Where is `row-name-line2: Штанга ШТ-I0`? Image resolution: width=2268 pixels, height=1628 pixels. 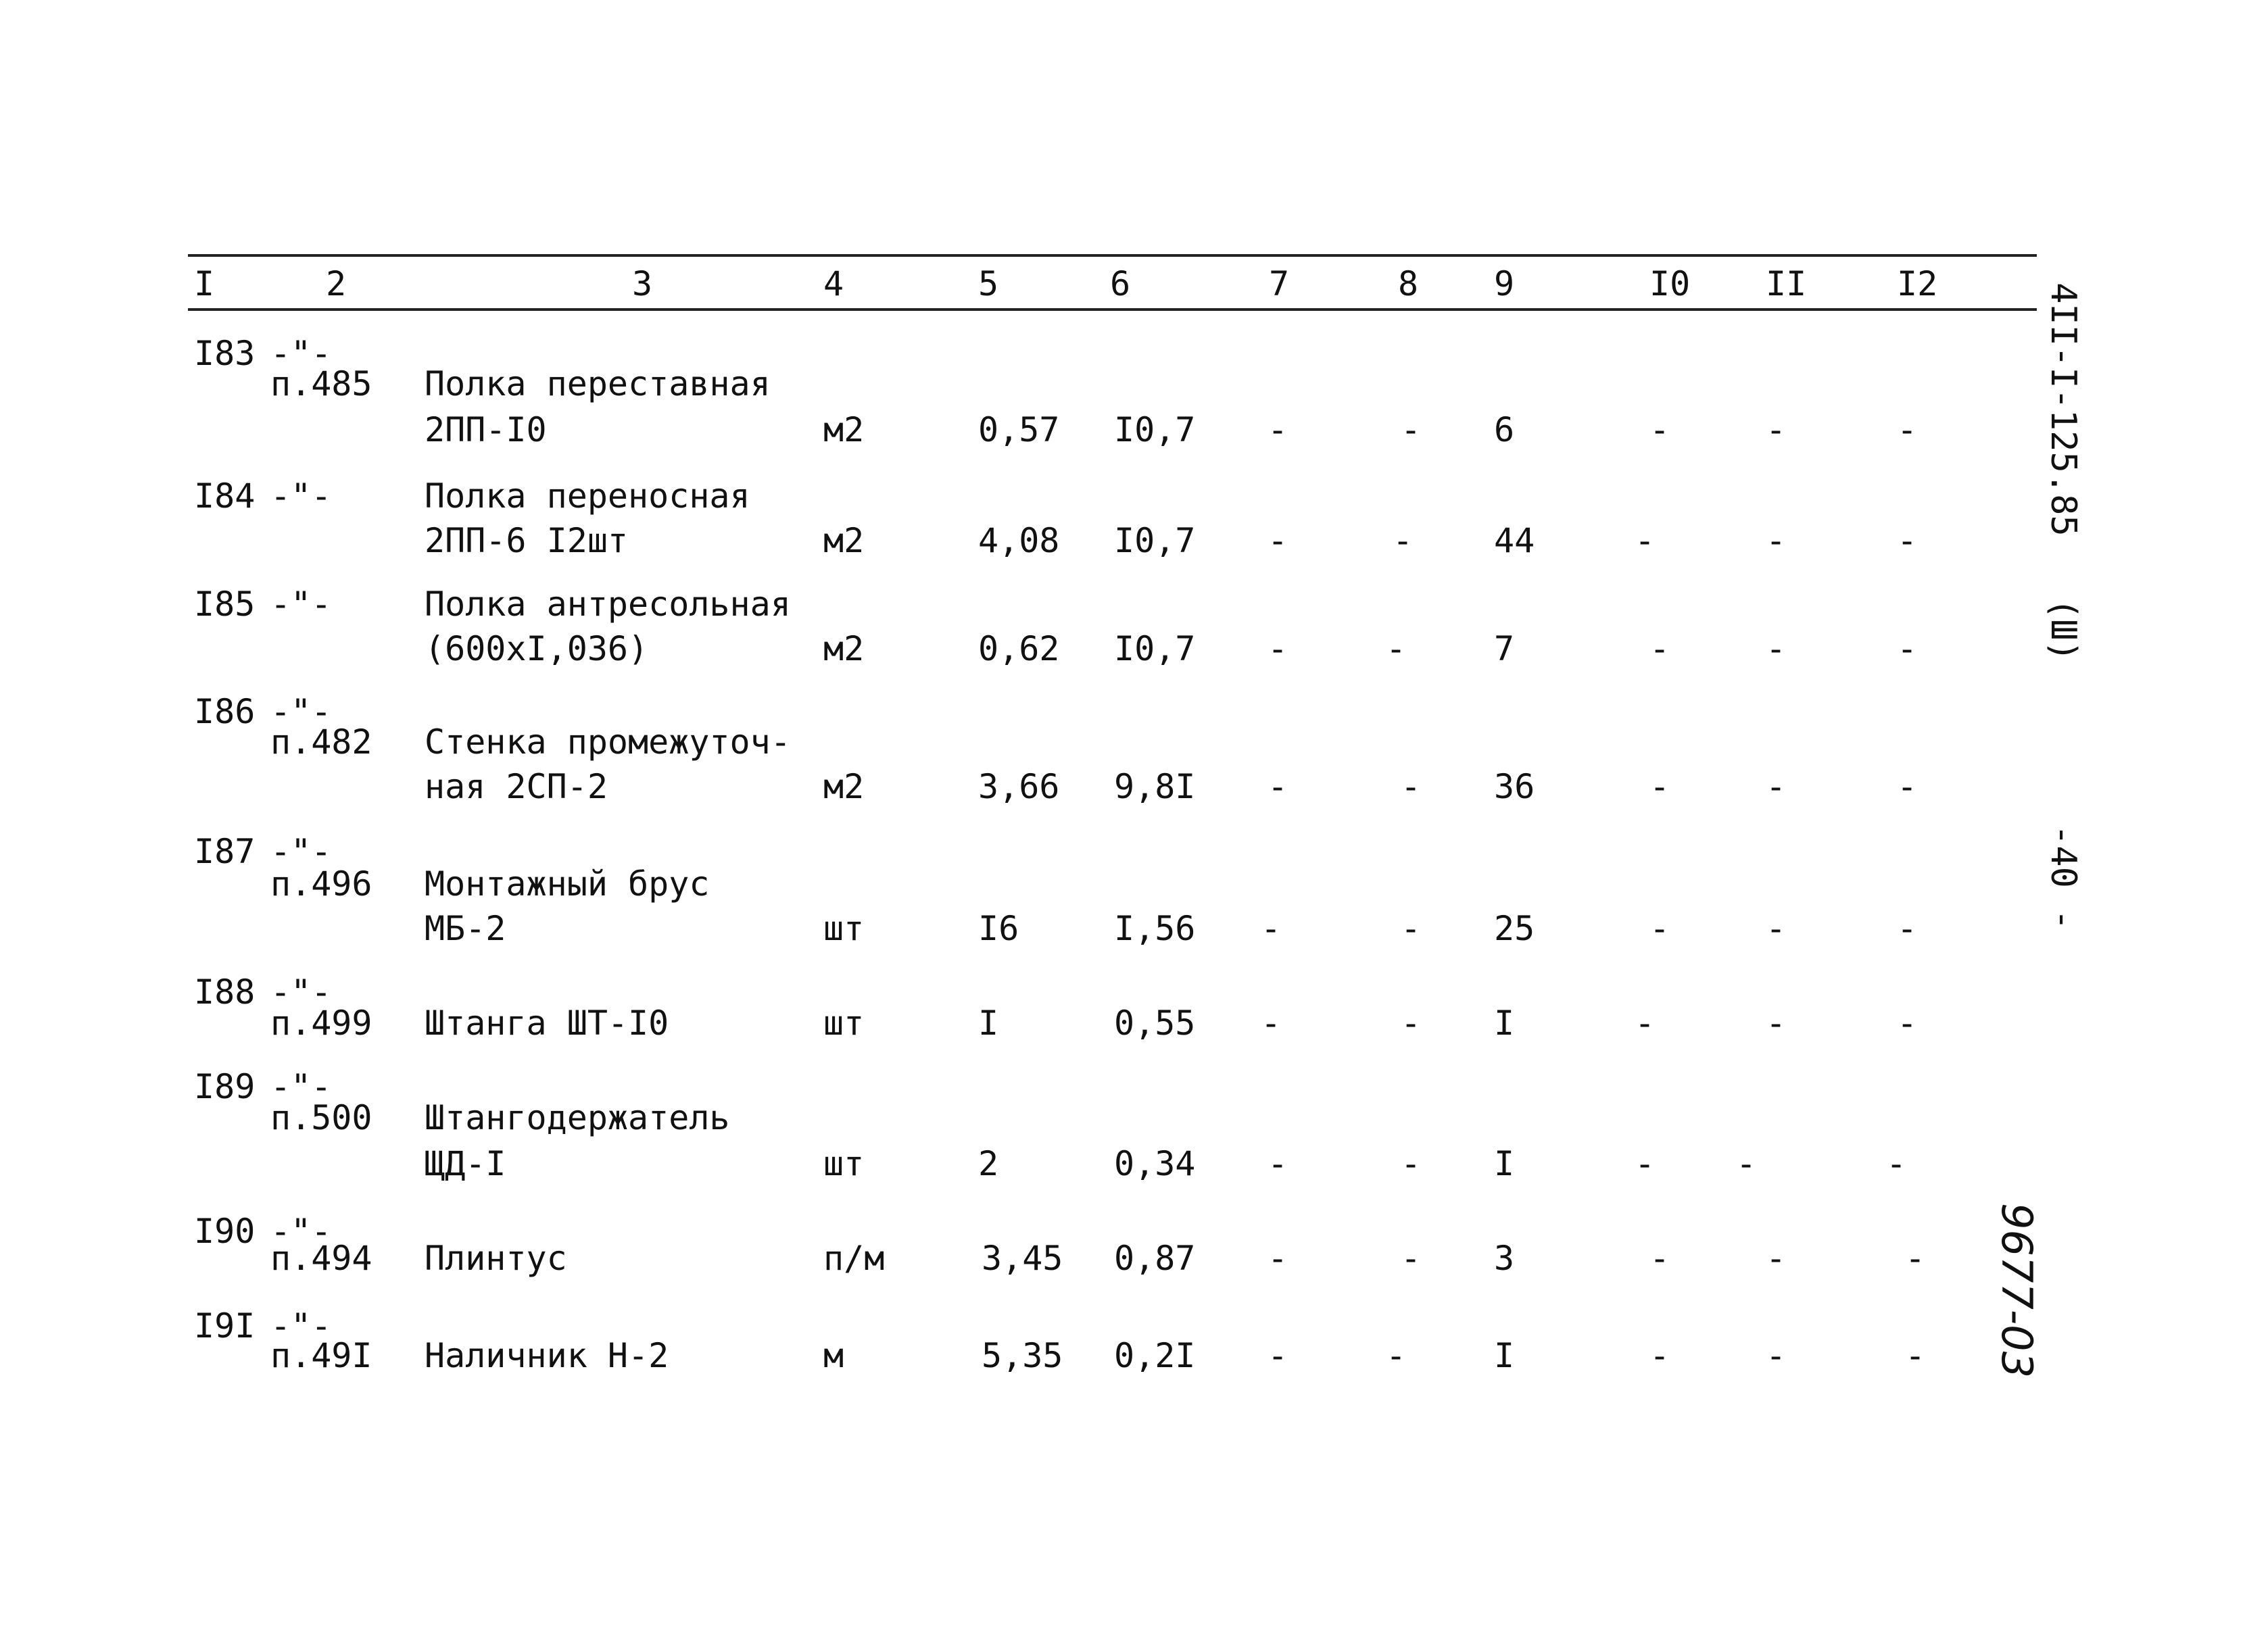 row-name-line2: Штанга ШТ-I0 is located at coordinates (547, 1024).